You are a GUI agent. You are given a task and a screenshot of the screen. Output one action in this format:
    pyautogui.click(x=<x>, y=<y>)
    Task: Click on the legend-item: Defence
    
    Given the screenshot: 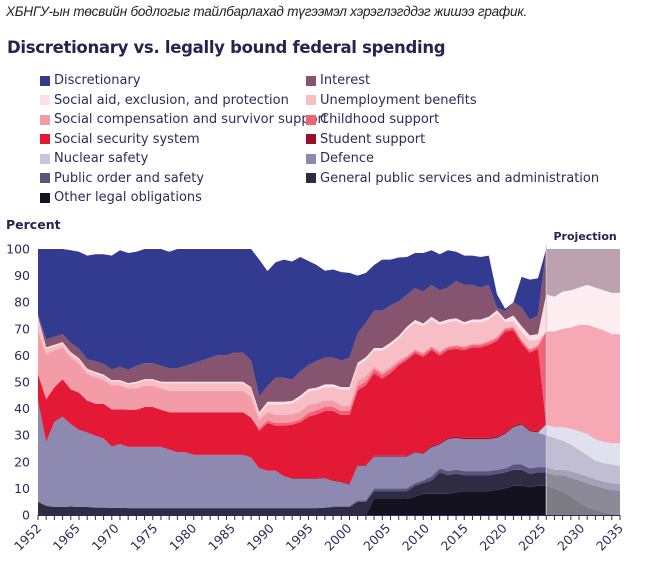 What is the action you would take?
    pyautogui.click(x=340, y=158)
    